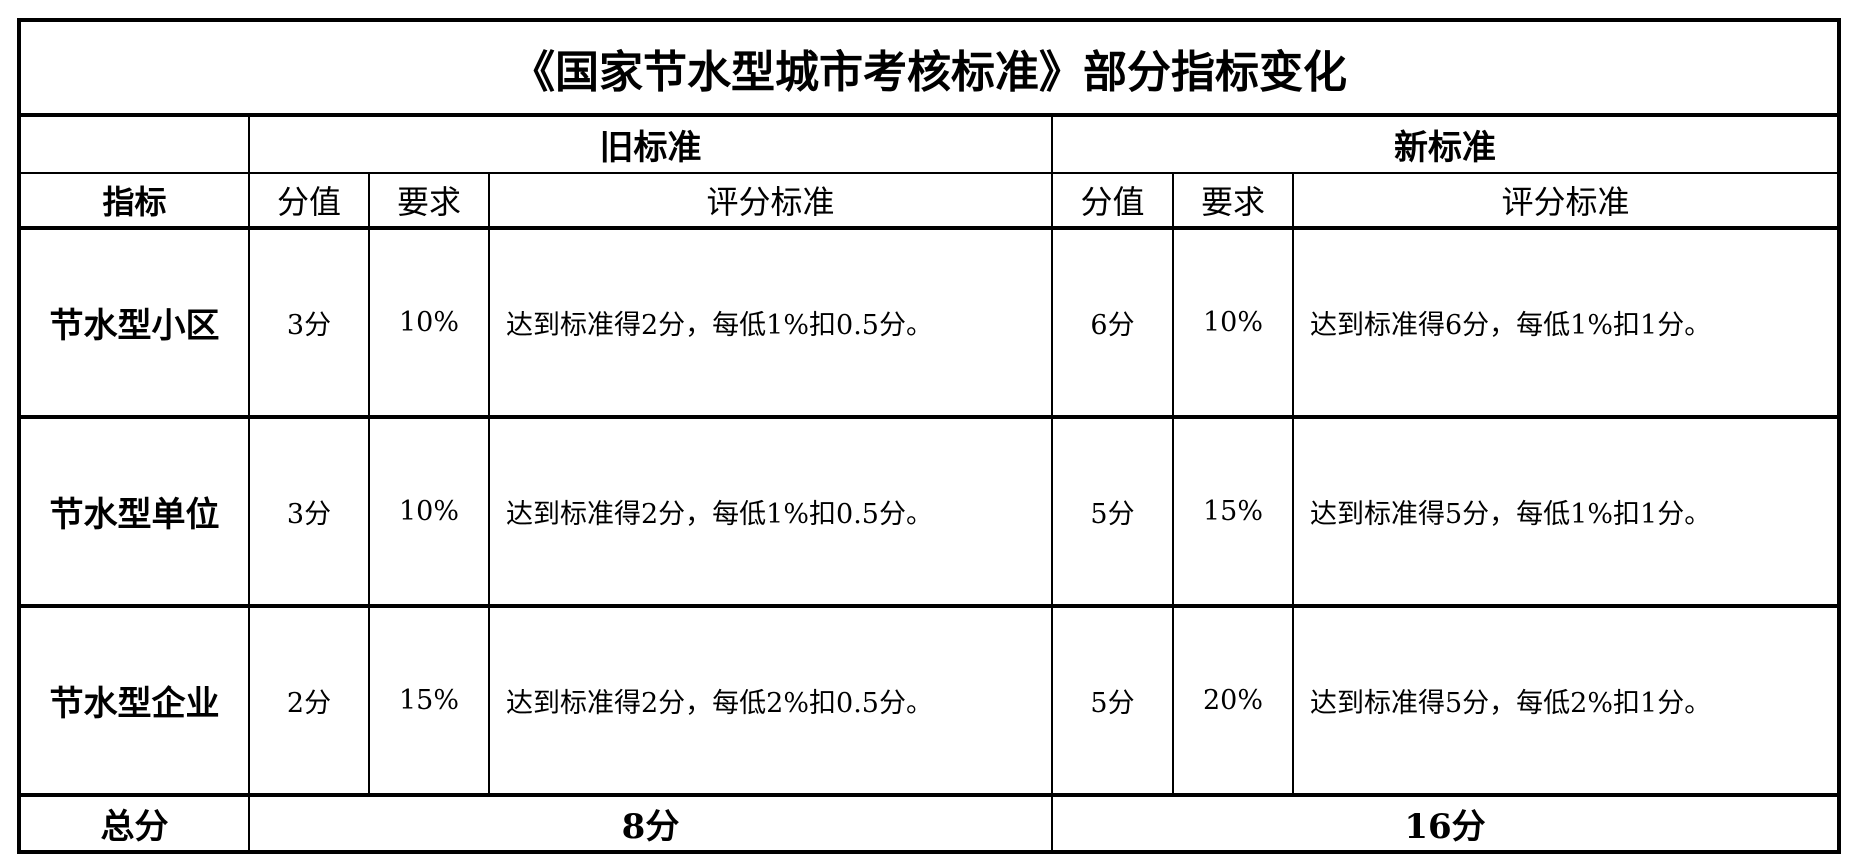 This screenshot has width=1858, height=857. Describe the element at coordinates (770, 201) in the screenshot. I see `old-criteria-header: 评分标准` at that location.